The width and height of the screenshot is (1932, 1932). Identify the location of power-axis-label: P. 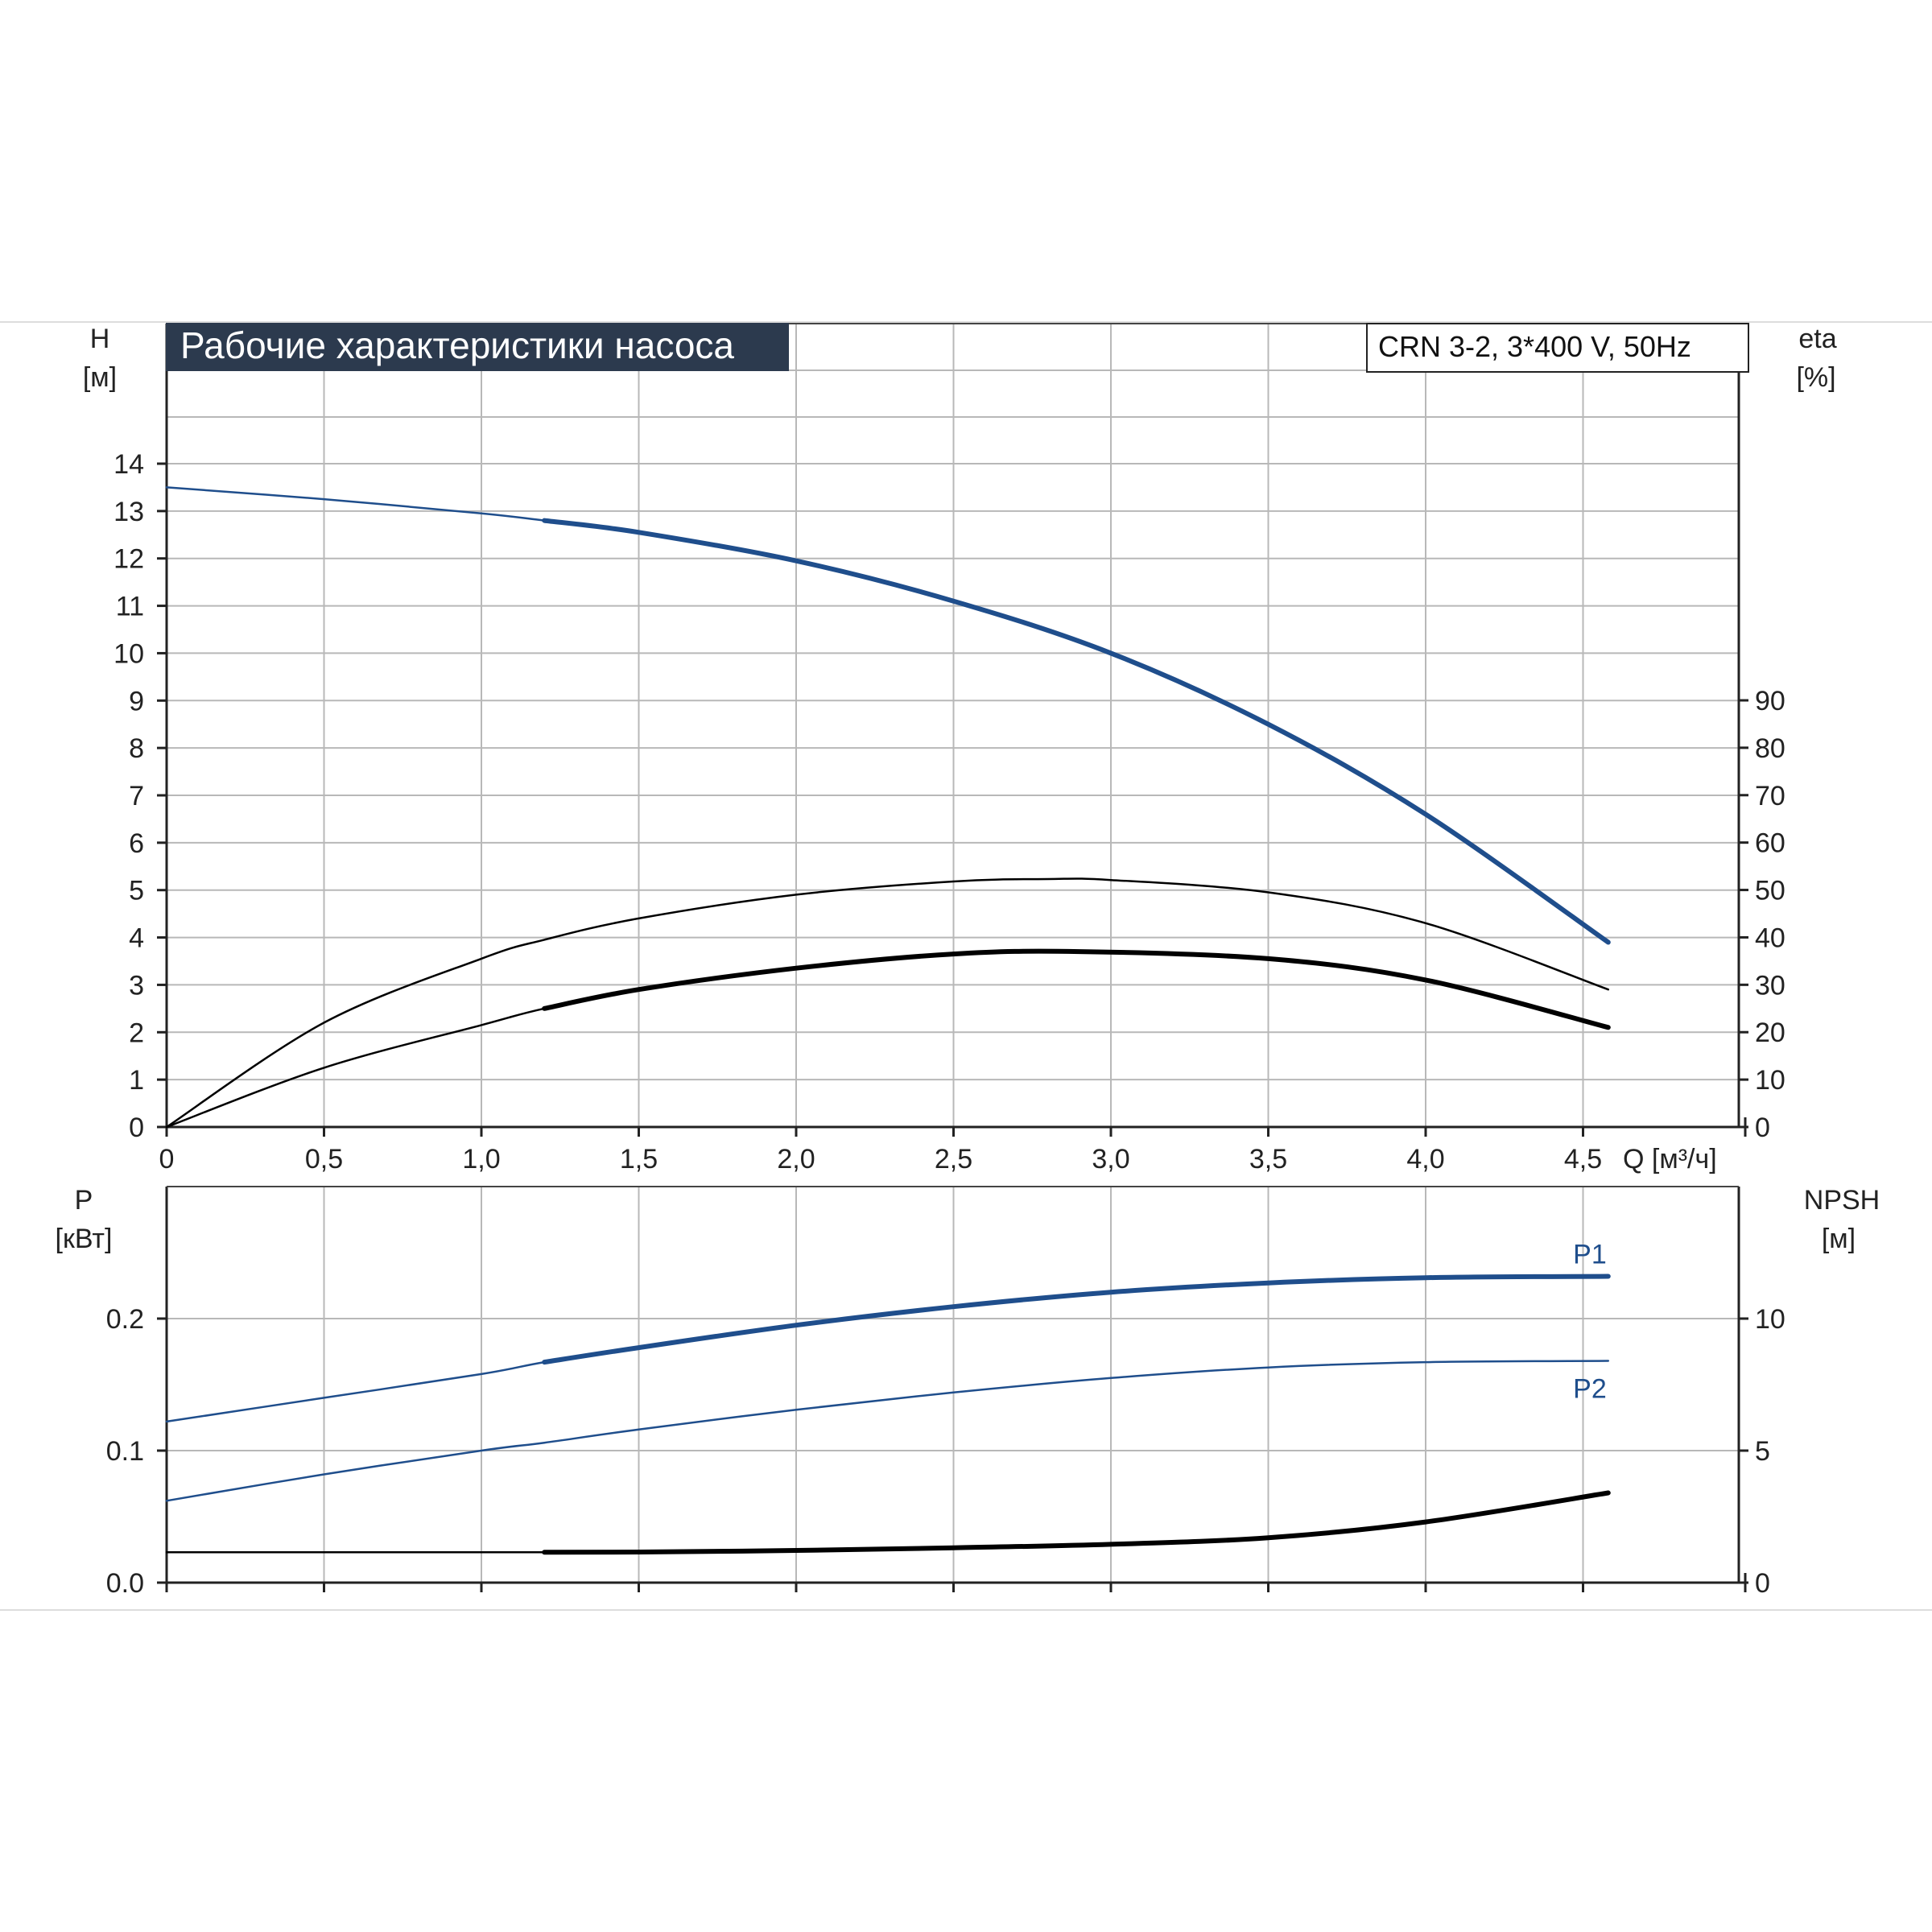
(84, 1200).